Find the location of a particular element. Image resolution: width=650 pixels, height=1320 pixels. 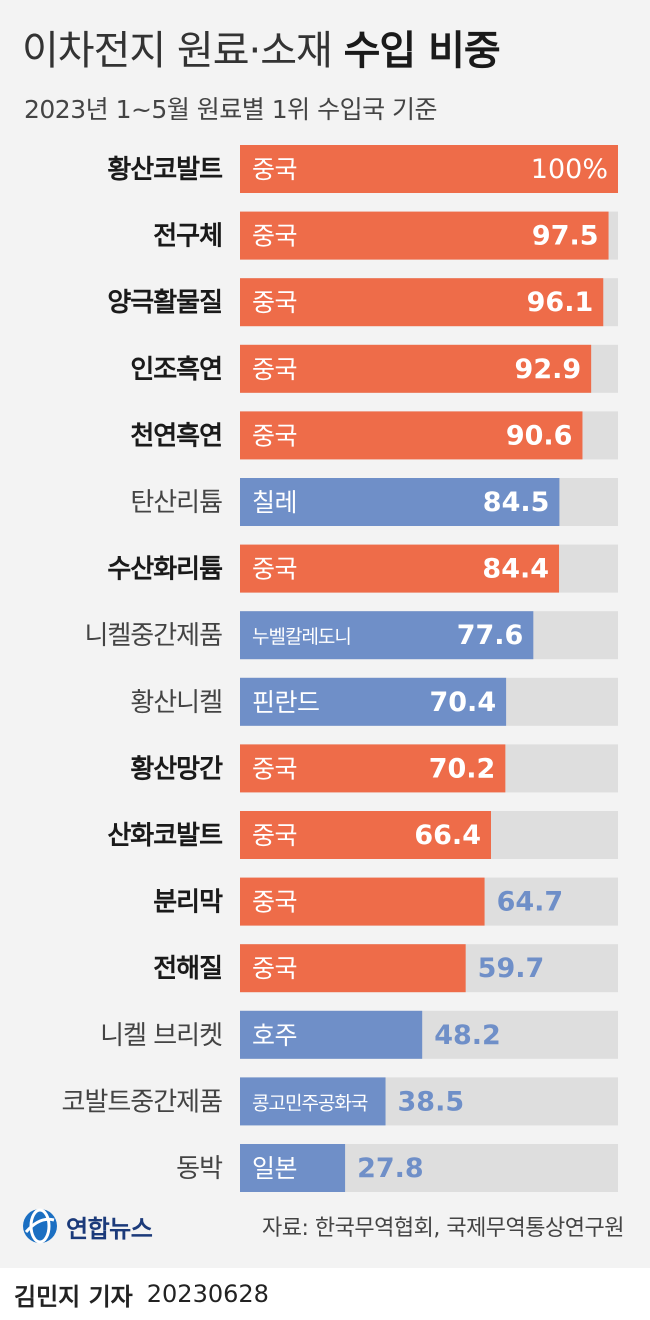

yonhap-logo: 연합뉴스 is located at coordinates (86, 1226).